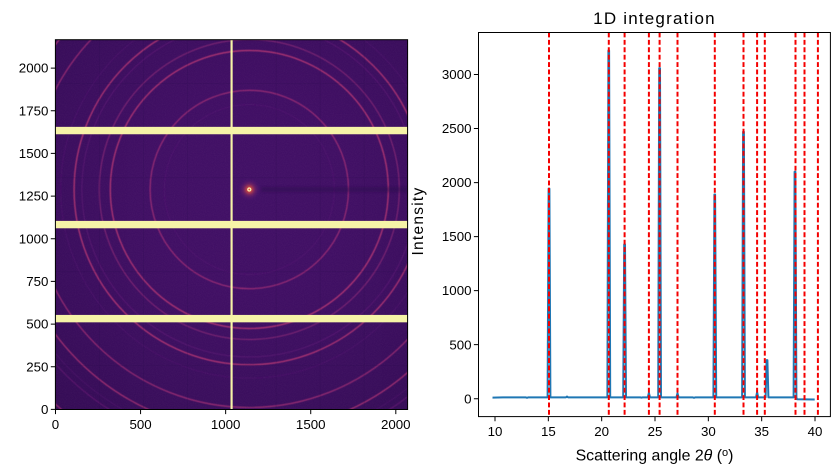 Image resolution: width=839 pixels, height=475 pixels. What do you see at coordinates (34, 110) in the screenshot?
I see `svg-text: 1750` at bounding box center [34, 110].